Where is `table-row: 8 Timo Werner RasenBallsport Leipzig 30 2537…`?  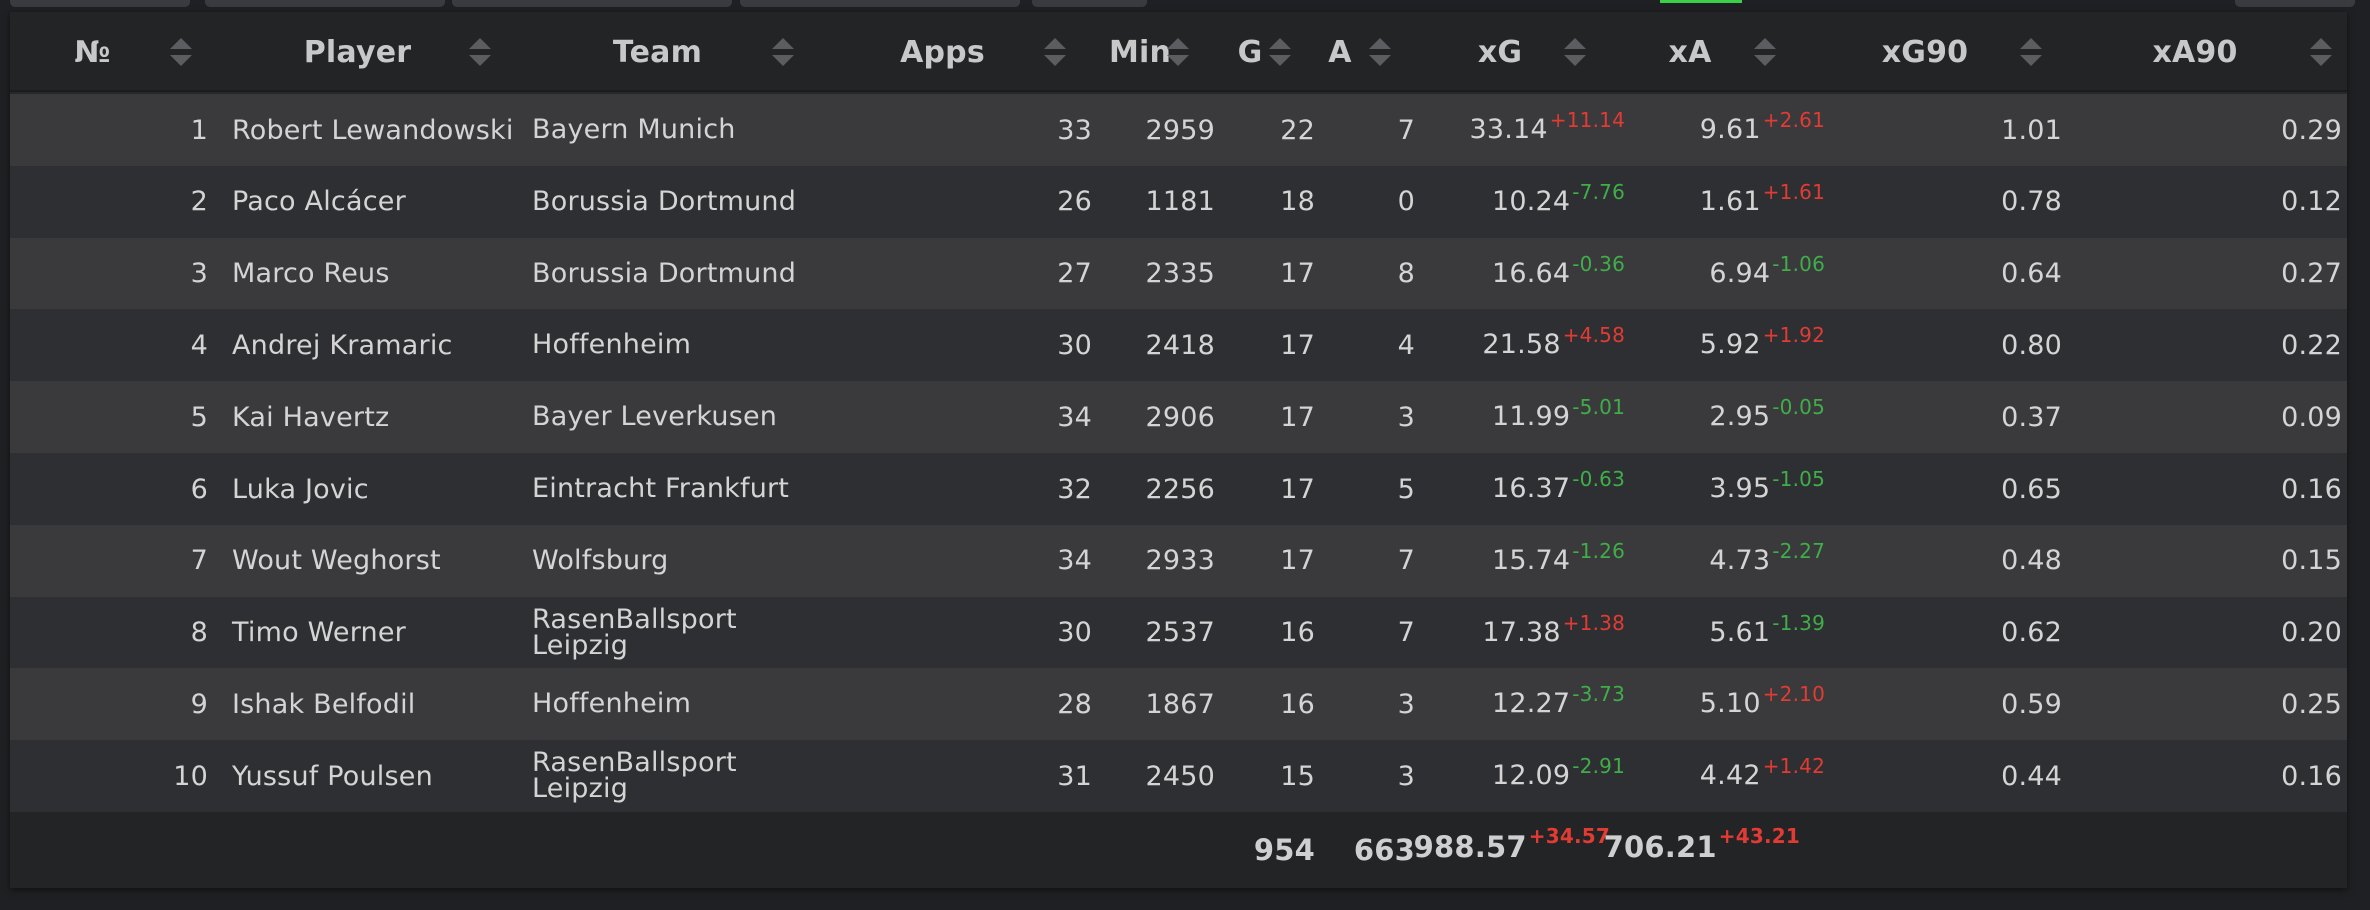 table-row: 8 Timo Werner RasenBallsport Leipzig 30 2537… is located at coordinates (1178, 632).